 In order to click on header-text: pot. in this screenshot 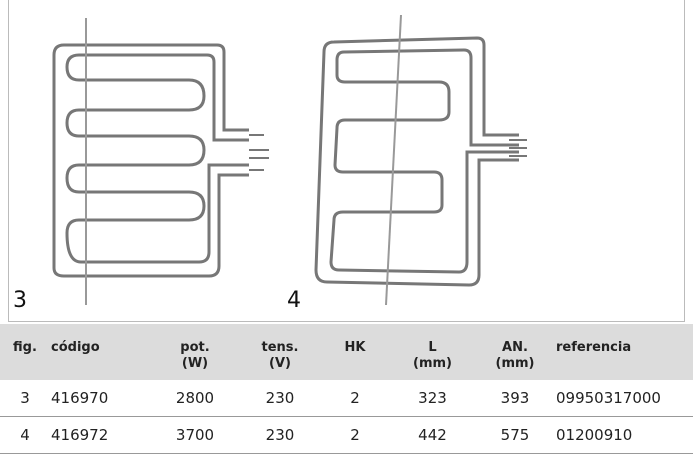, I will do `click(195, 347)`.